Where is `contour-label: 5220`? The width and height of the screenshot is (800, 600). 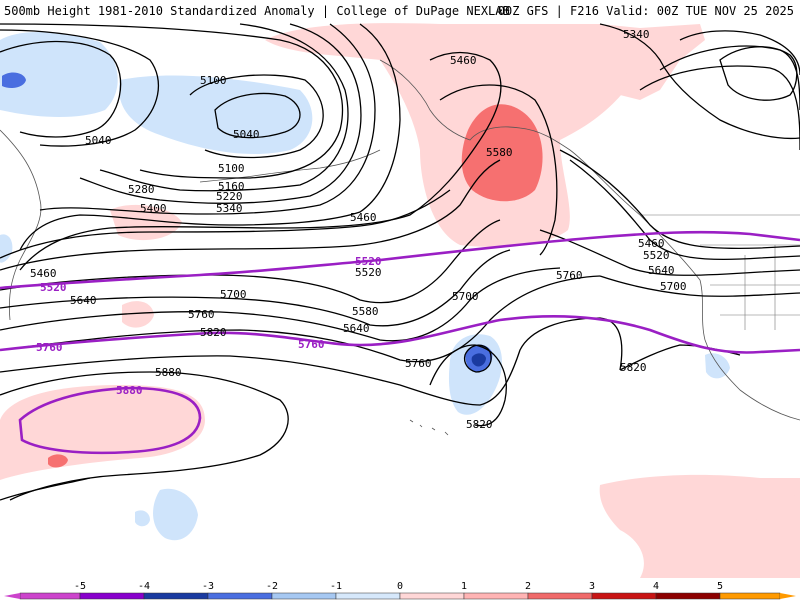
contour-label: 5220 is located at coordinates (229, 196).